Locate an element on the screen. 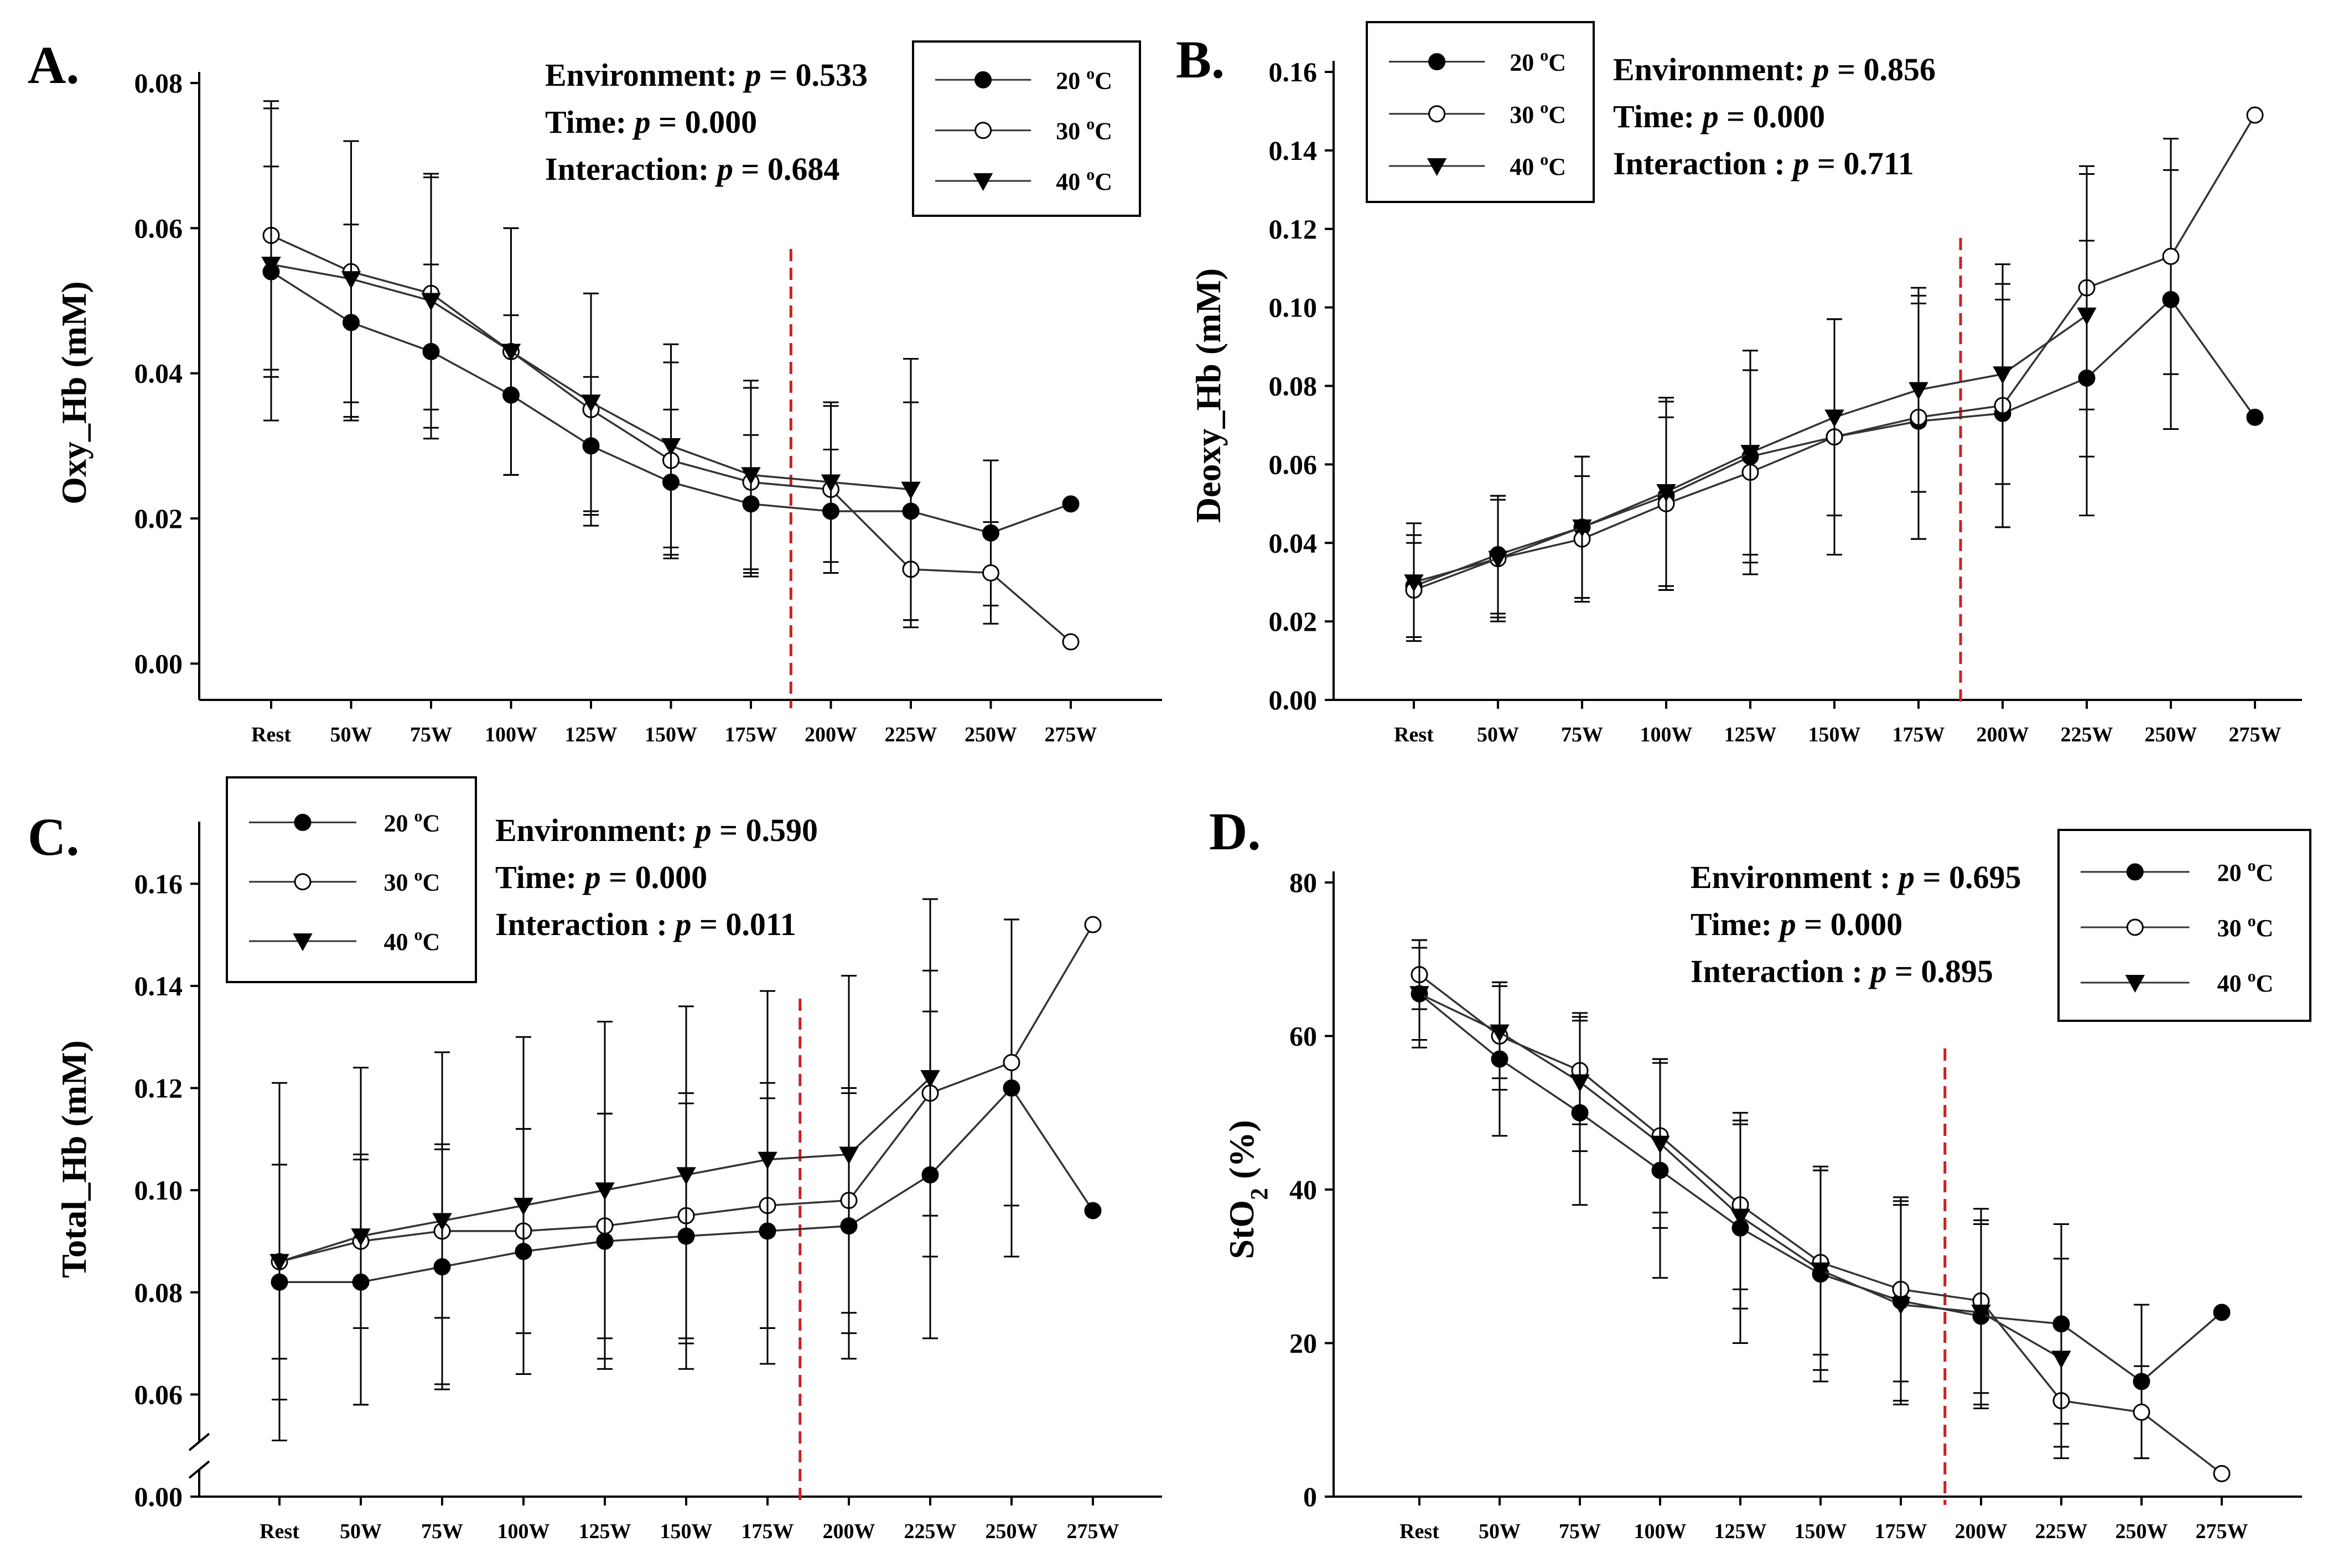  y-axis-title-main: Oxy_Hb (mM) is located at coordinates (74, 393).